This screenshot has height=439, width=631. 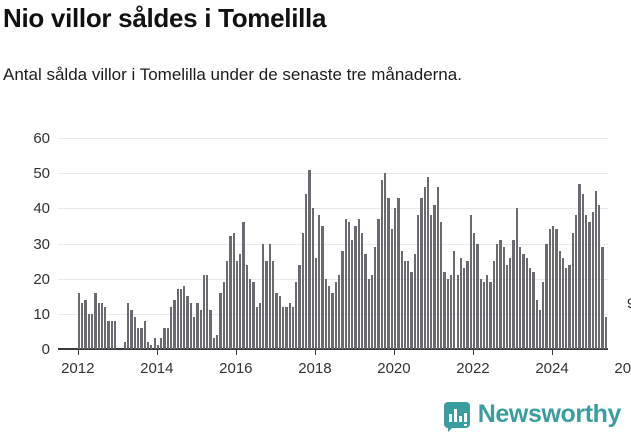 I want to click on highlight-value-label: 9, so click(x=628, y=304).